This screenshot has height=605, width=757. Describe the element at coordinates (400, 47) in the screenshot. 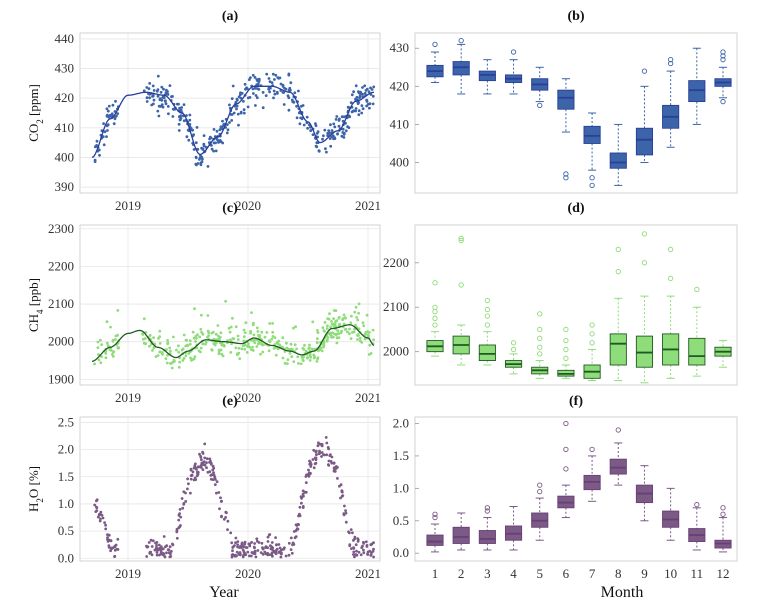

I see `y-tick-label: 430` at that location.